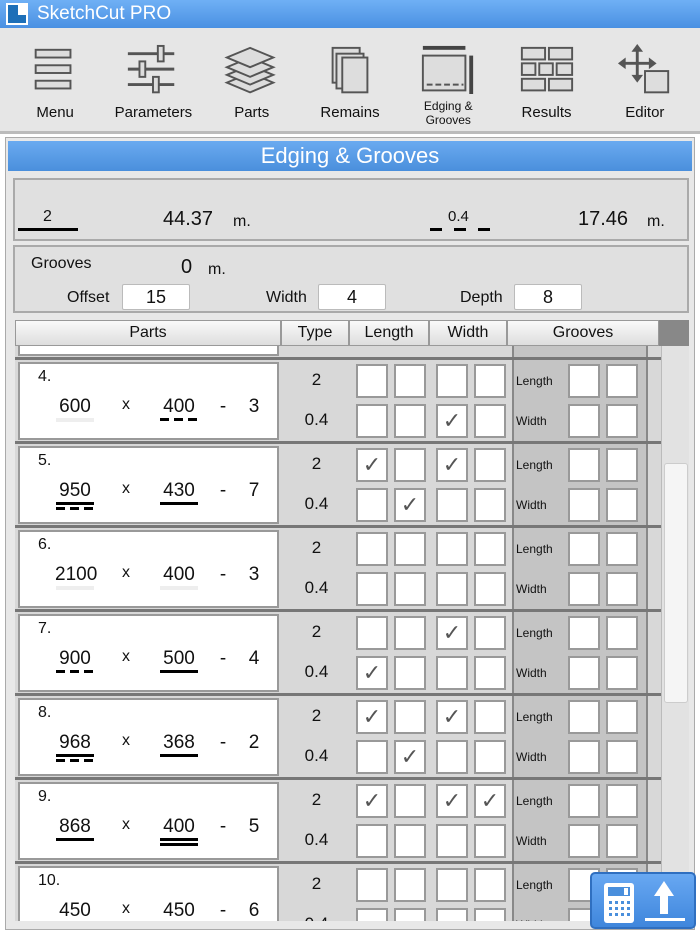  What do you see at coordinates (55, 79) in the screenshot?
I see `toolbar-menu-button: Menu` at bounding box center [55, 79].